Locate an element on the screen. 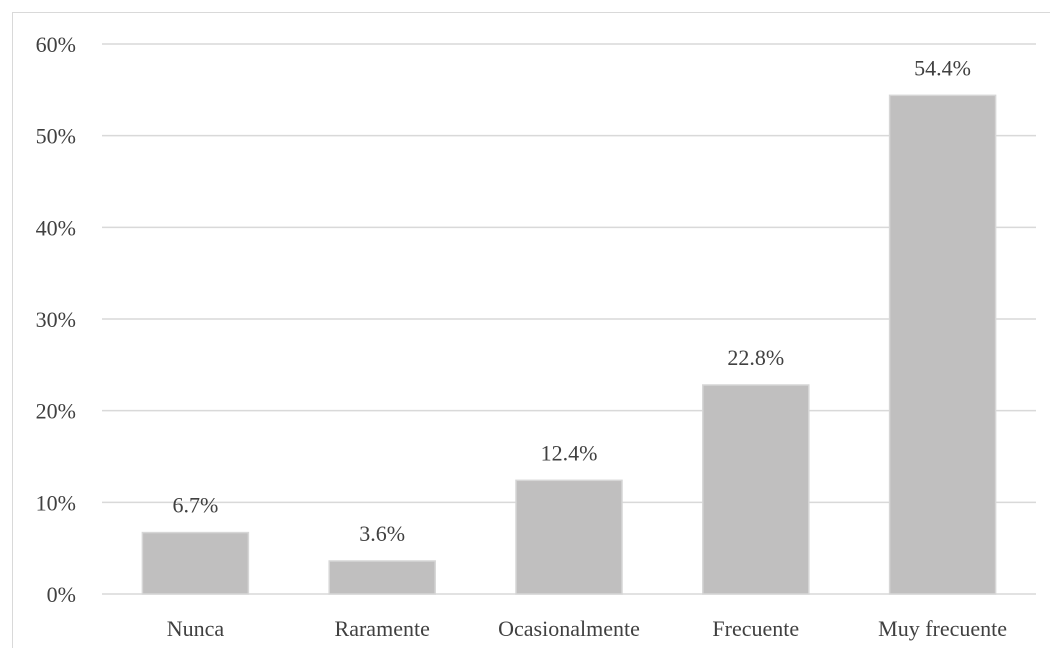 This screenshot has height=650, width=1053. y-axis-ticks: 0% 10% 20% 30% 40% 50% 60% is located at coordinates (56, 319).